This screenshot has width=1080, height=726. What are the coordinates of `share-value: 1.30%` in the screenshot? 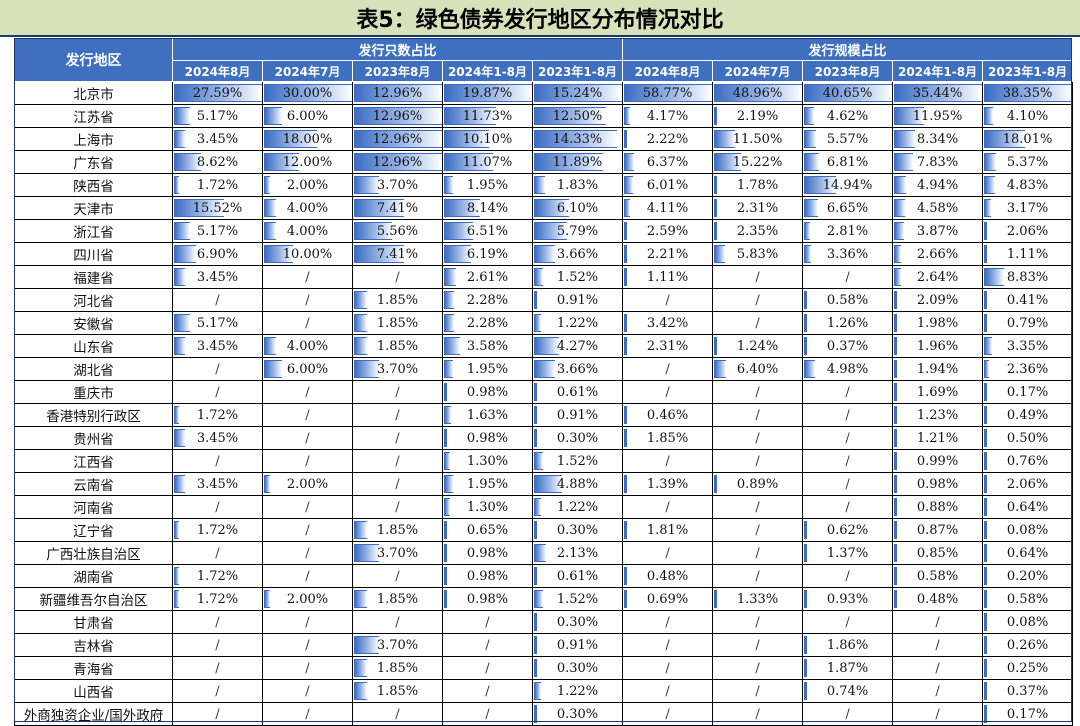 It's located at (487, 507).